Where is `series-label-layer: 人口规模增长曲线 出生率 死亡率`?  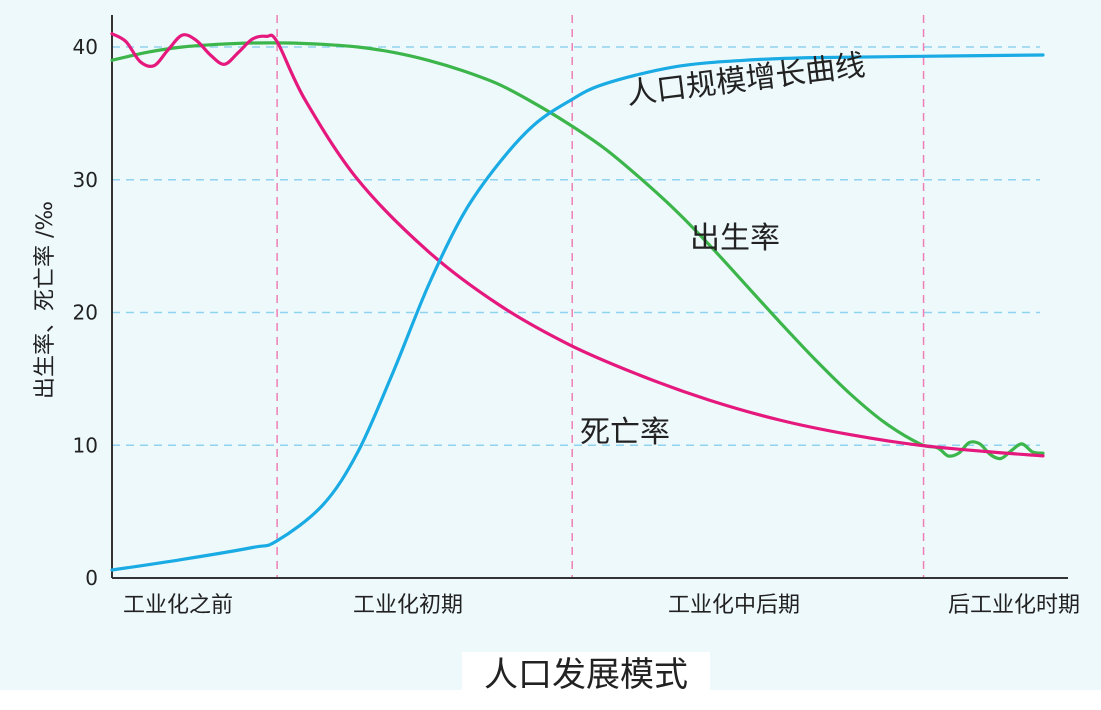 series-label-layer: 人口规模增长曲线 出生率 死亡率 is located at coordinates (723, 249).